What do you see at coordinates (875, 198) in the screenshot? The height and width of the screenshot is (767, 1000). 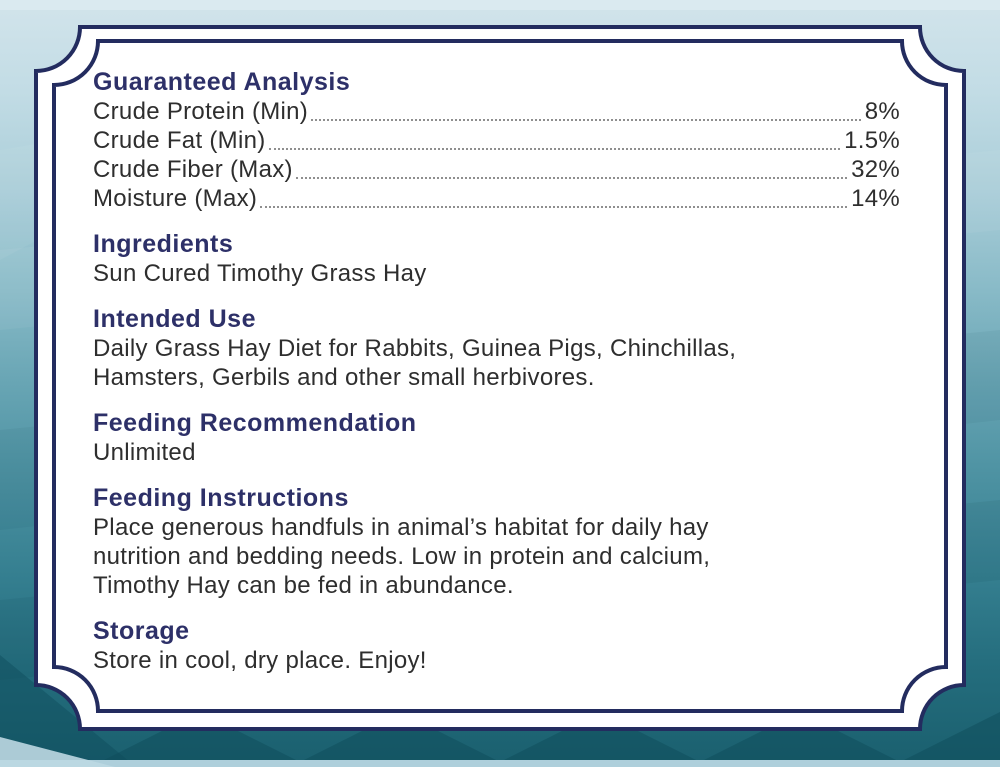 I see `row-value: 14%` at bounding box center [875, 198].